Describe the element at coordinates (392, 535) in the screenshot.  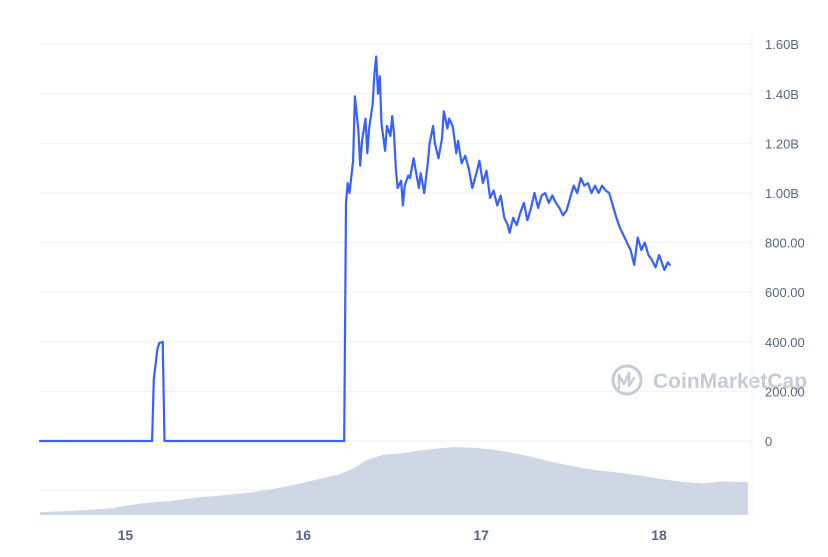
I see `x-axis-ticks: 15 16 17 18` at that location.